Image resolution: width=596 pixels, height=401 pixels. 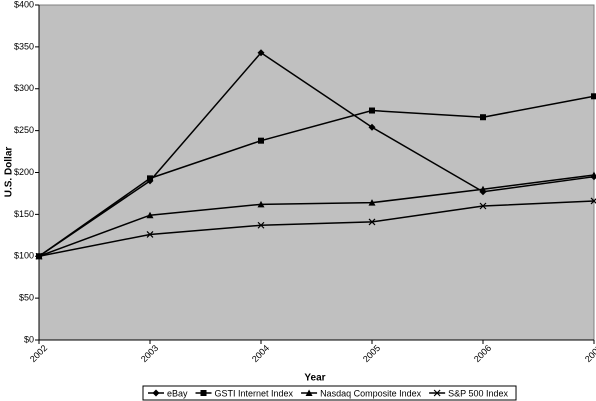 I want to click on x-tick-label: 2006, so click(x=482, y=353).